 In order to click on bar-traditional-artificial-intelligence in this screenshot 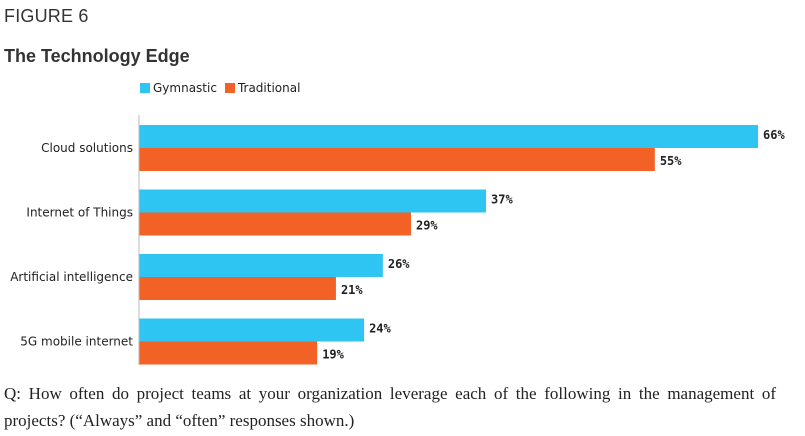, I will do `click(237, 288)`.